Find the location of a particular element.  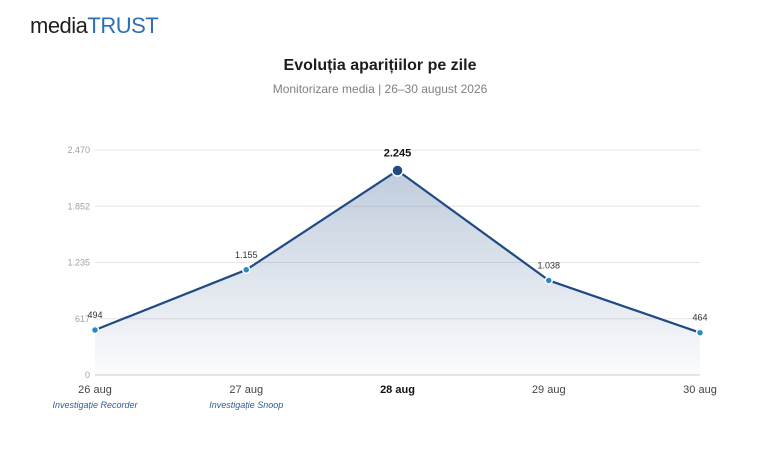

x-tick-label: 28 aug is located at coordinates (397, 390).